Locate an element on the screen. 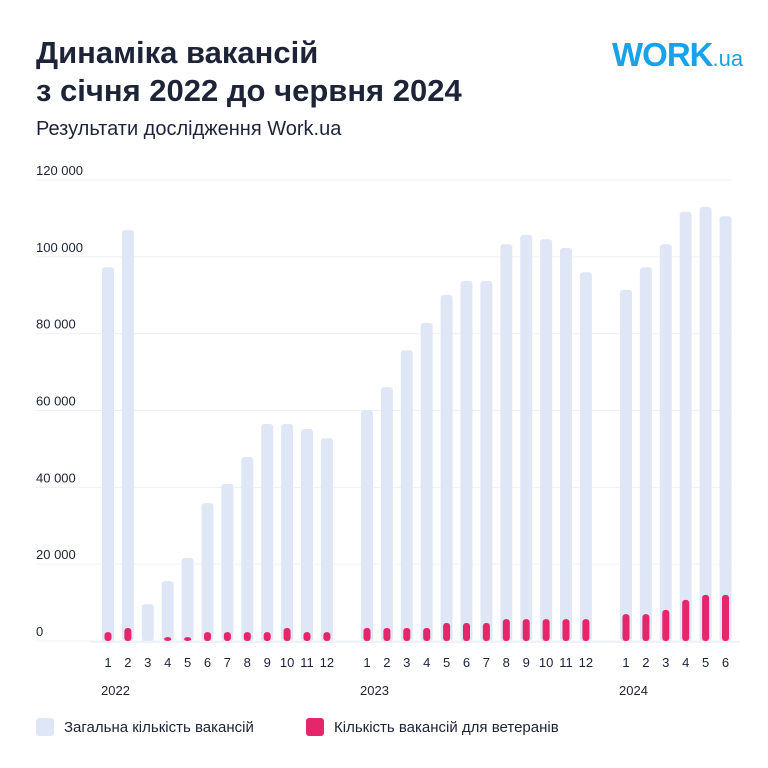 This screenshot has height=768, width=768. y-tick-label: 0 is located at coordinates (39, 631).